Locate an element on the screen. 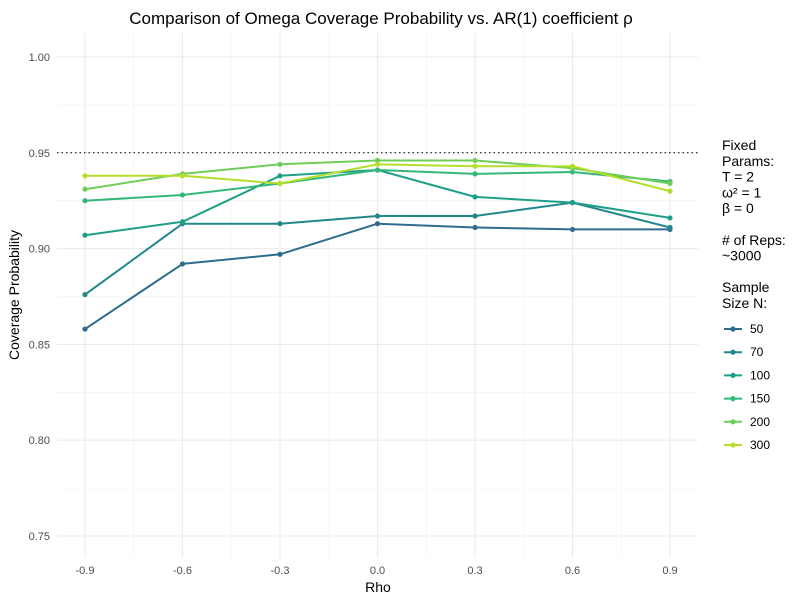  legend-text-line: β = 0 is located at coordinates (738, 208).